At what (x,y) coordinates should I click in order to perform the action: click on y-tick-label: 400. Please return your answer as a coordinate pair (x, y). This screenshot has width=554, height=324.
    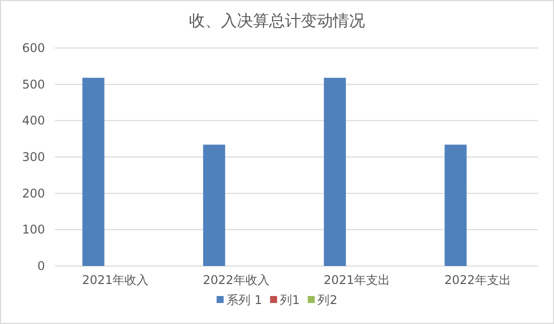
    Looking at the image, I should click on (33, 121).